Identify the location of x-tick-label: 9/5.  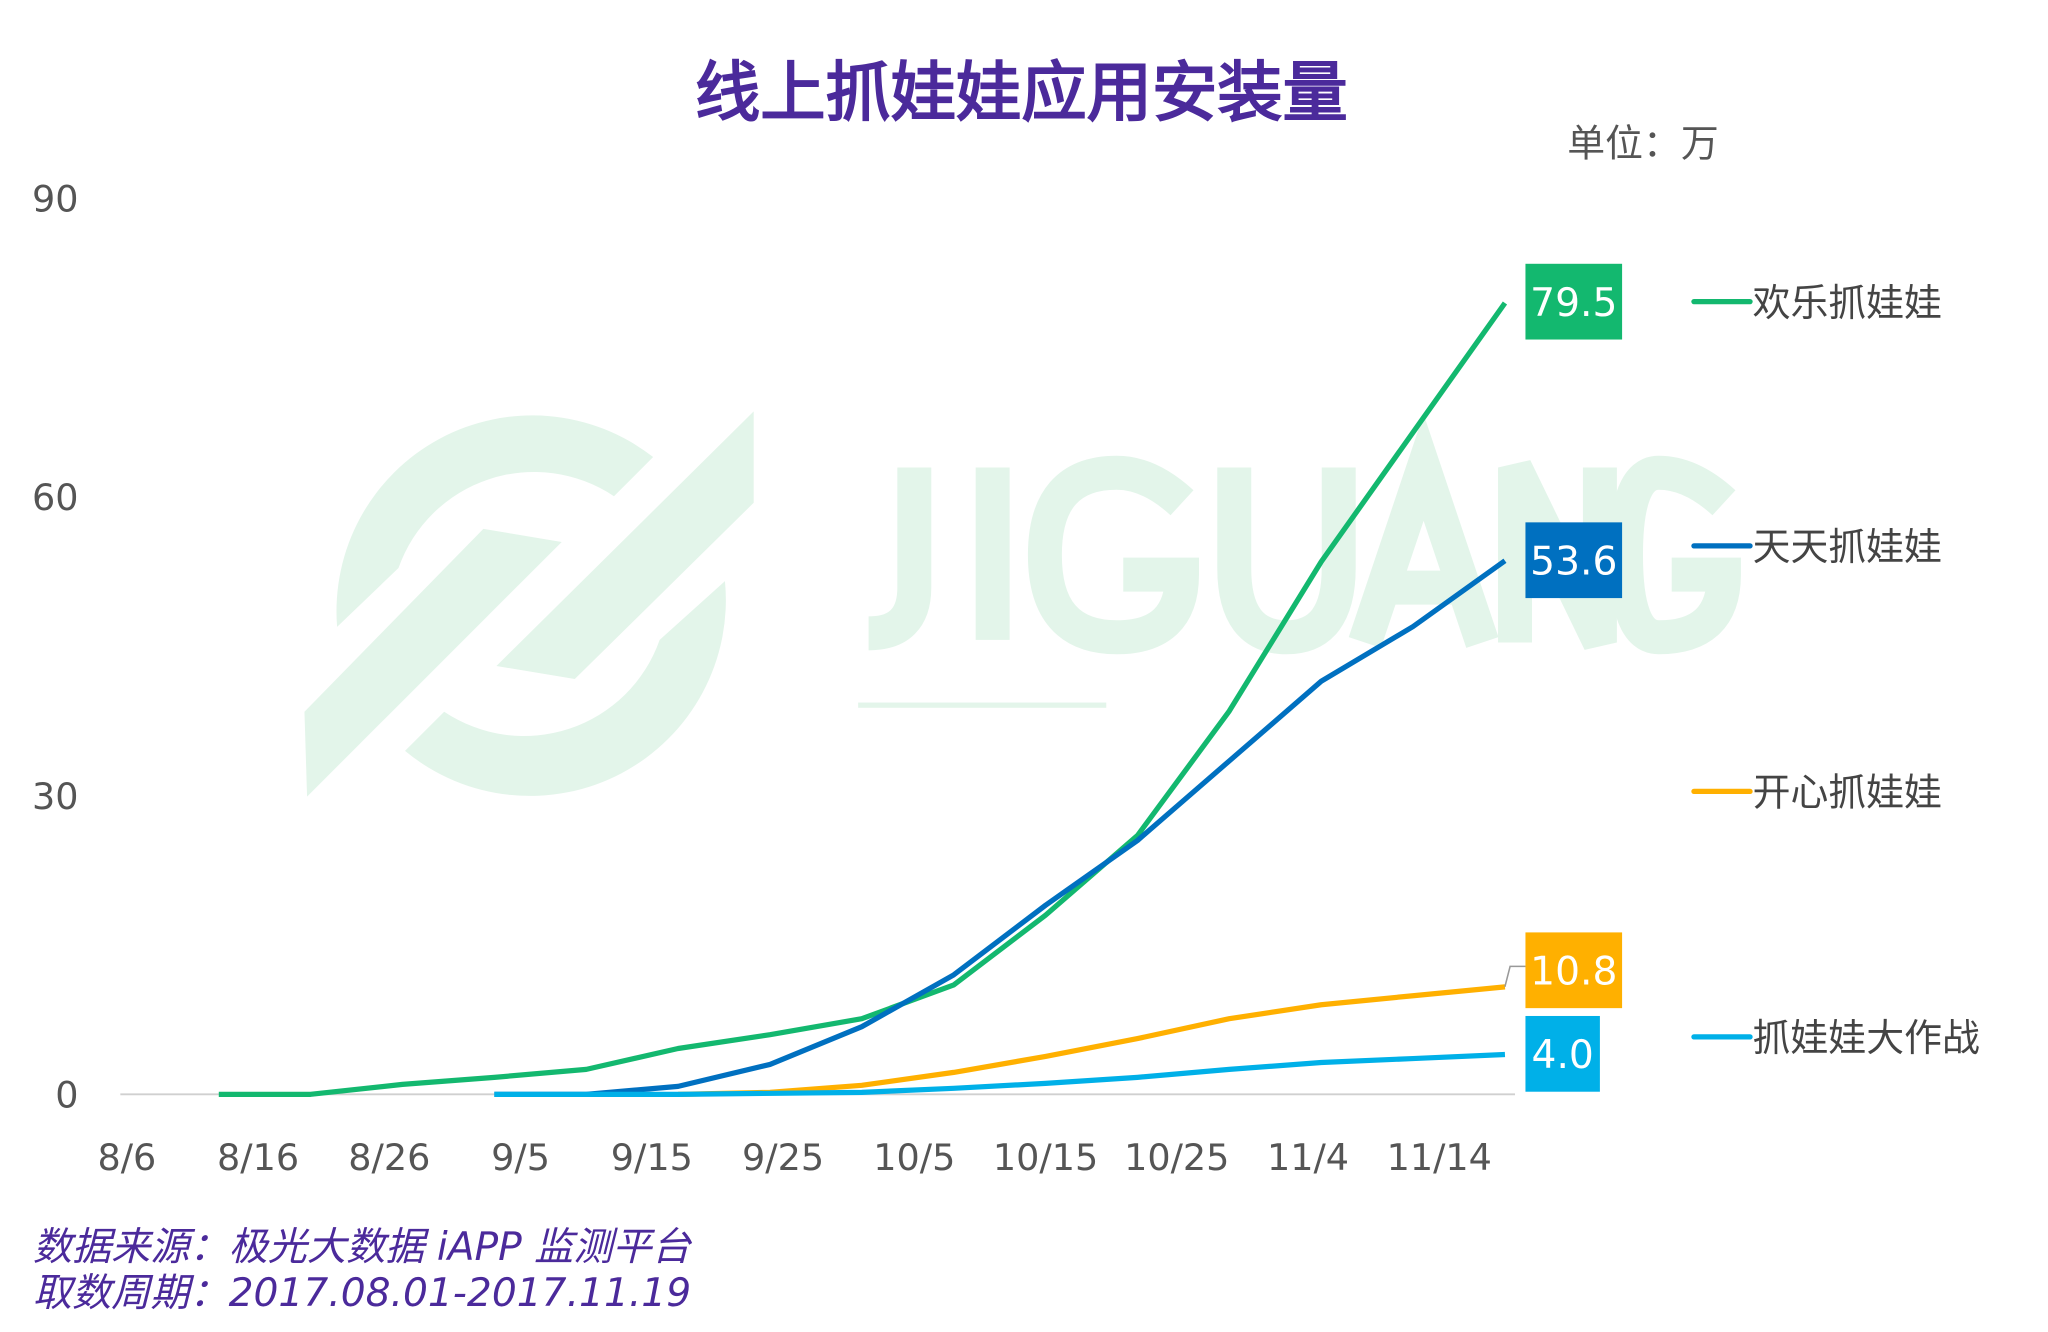
(520, 1157).